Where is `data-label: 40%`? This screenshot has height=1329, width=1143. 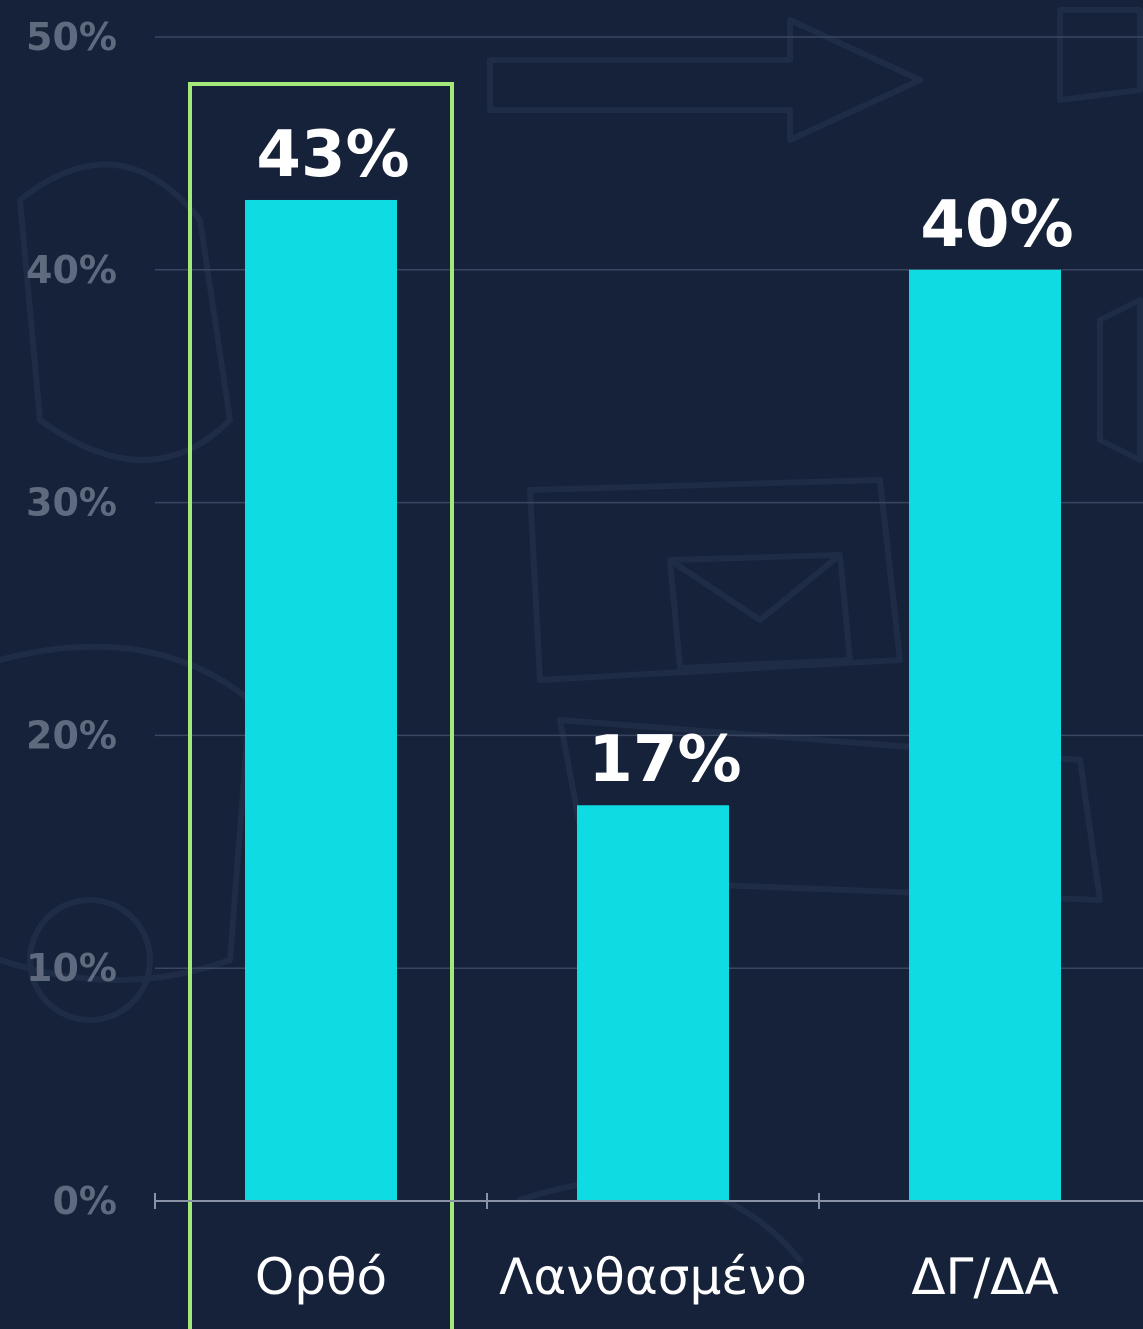
data-label: 40% is located at coordinates (996, 225).